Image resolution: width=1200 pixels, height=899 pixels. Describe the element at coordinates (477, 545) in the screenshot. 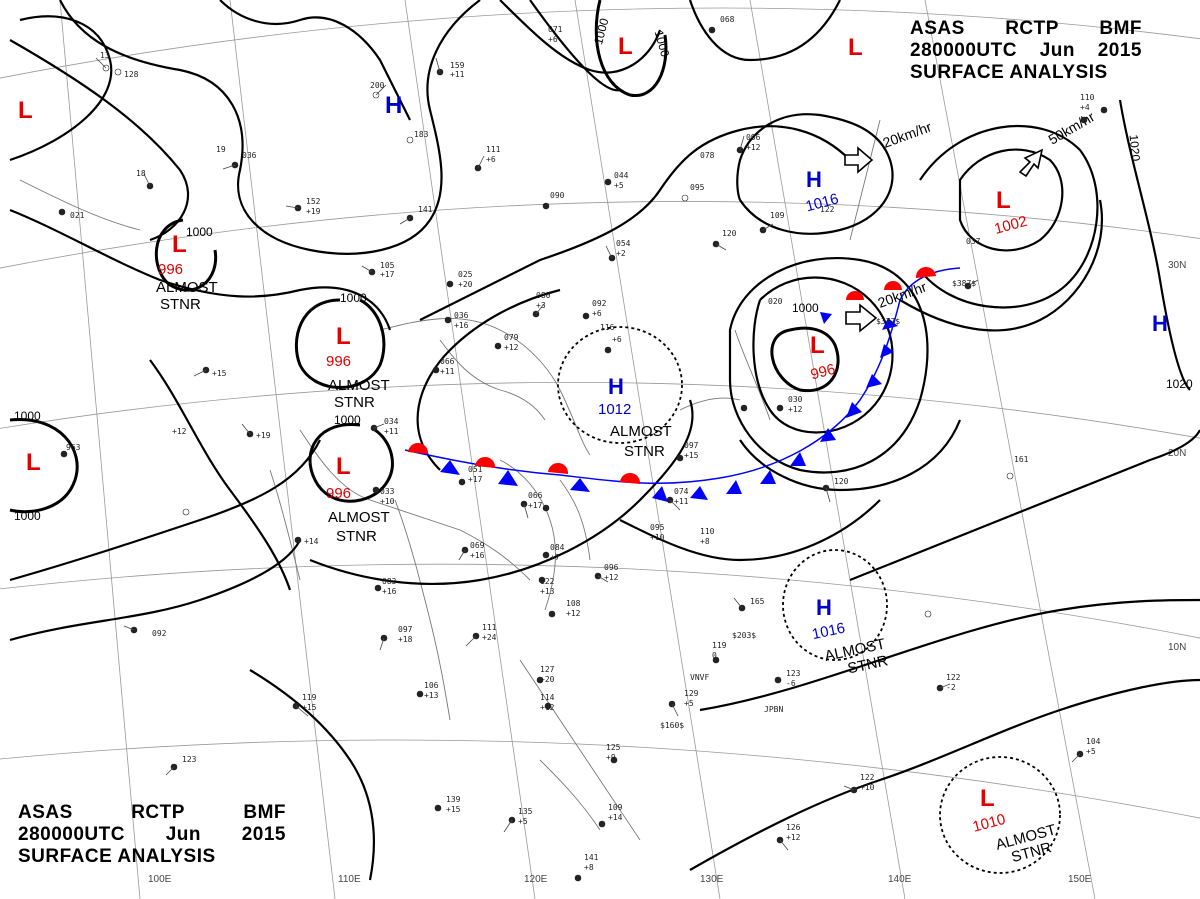

I see `svg-text: 069` at that location.